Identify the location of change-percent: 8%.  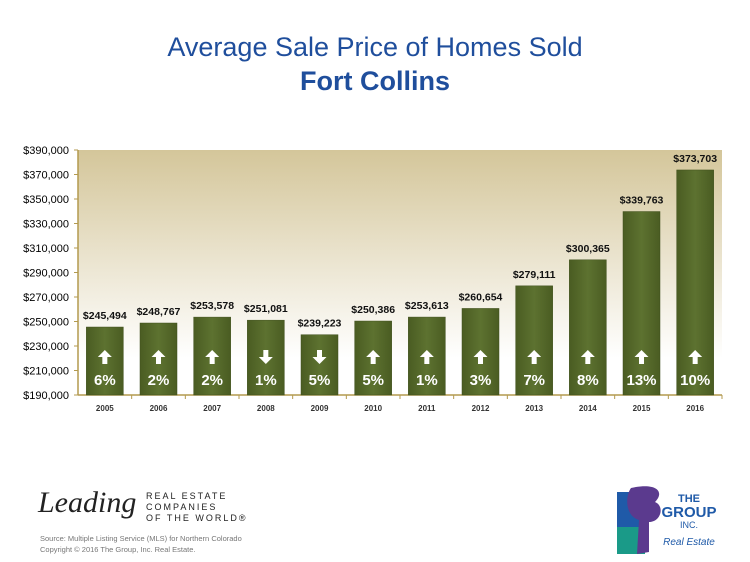
(588, 380).